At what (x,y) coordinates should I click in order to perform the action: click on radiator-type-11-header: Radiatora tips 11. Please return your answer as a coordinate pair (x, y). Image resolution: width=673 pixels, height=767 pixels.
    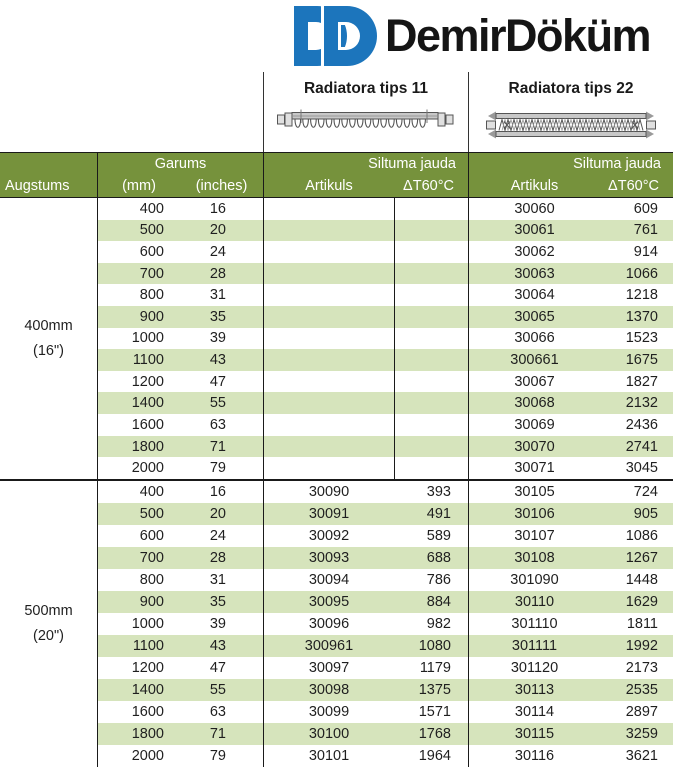
    Looking at the image, I should click on (365, 112).